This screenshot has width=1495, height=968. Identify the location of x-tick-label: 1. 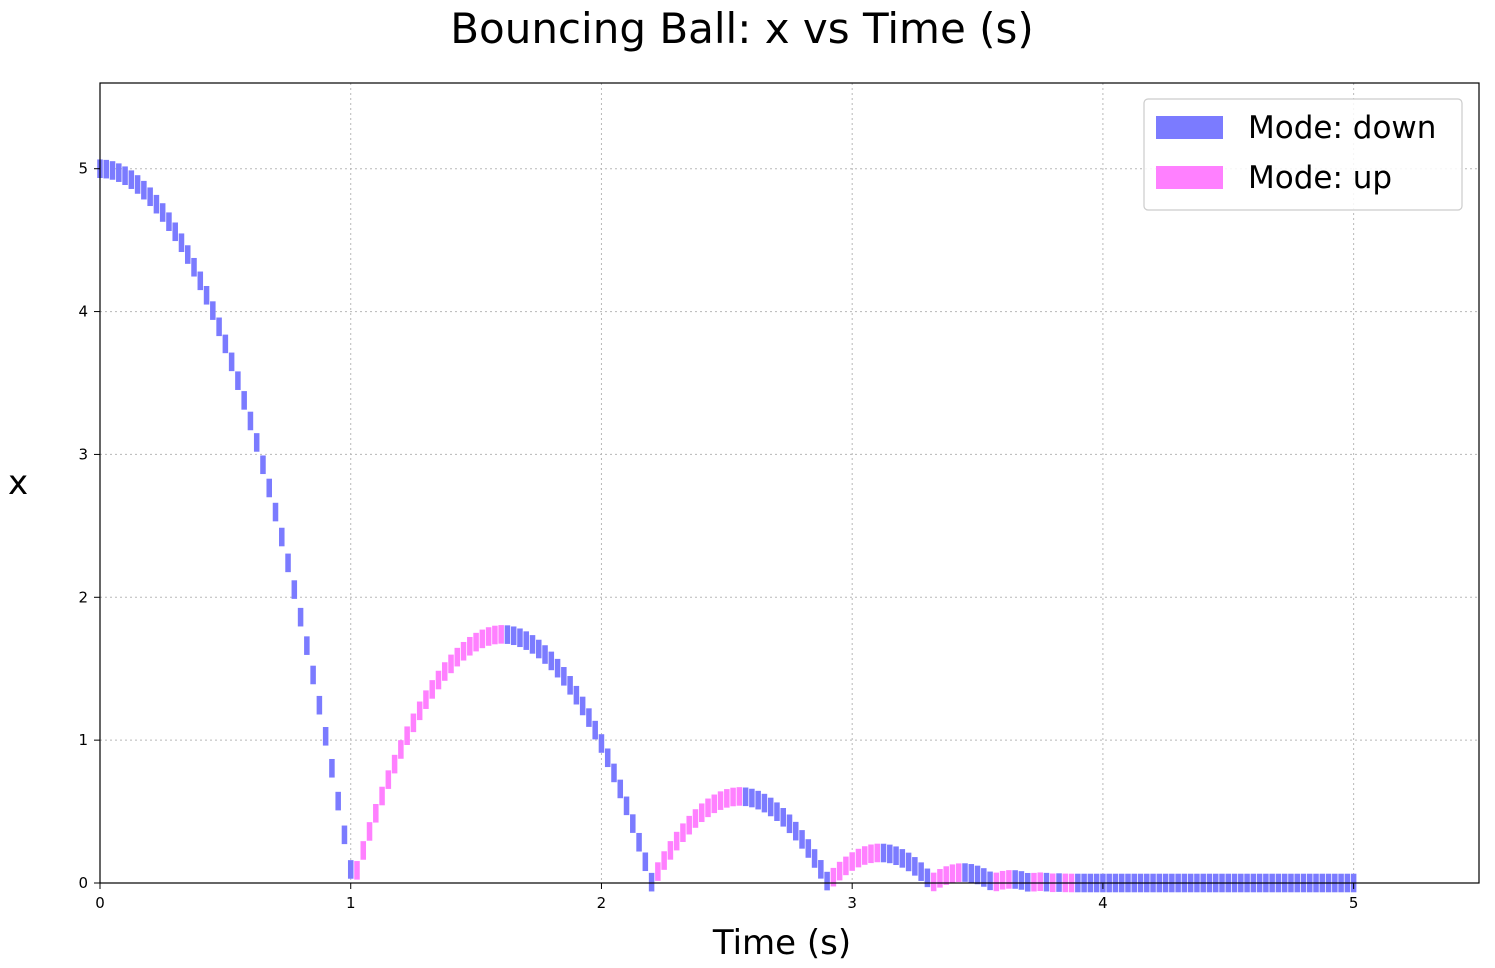
(351, 903).